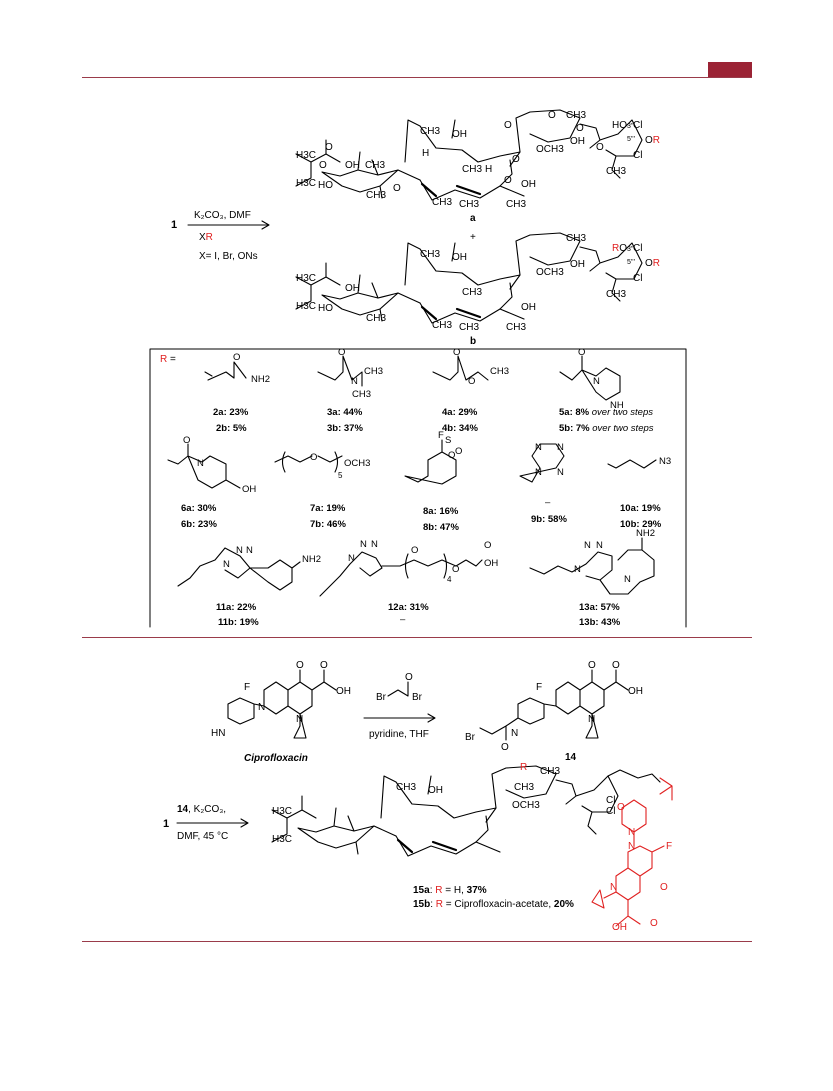 This screenshot has width=833, height=1091. Describe the element at coordinates (202, 836) in the screenshot. I see `reagent-dmf-45c: DMF, 45 °C` at that location.